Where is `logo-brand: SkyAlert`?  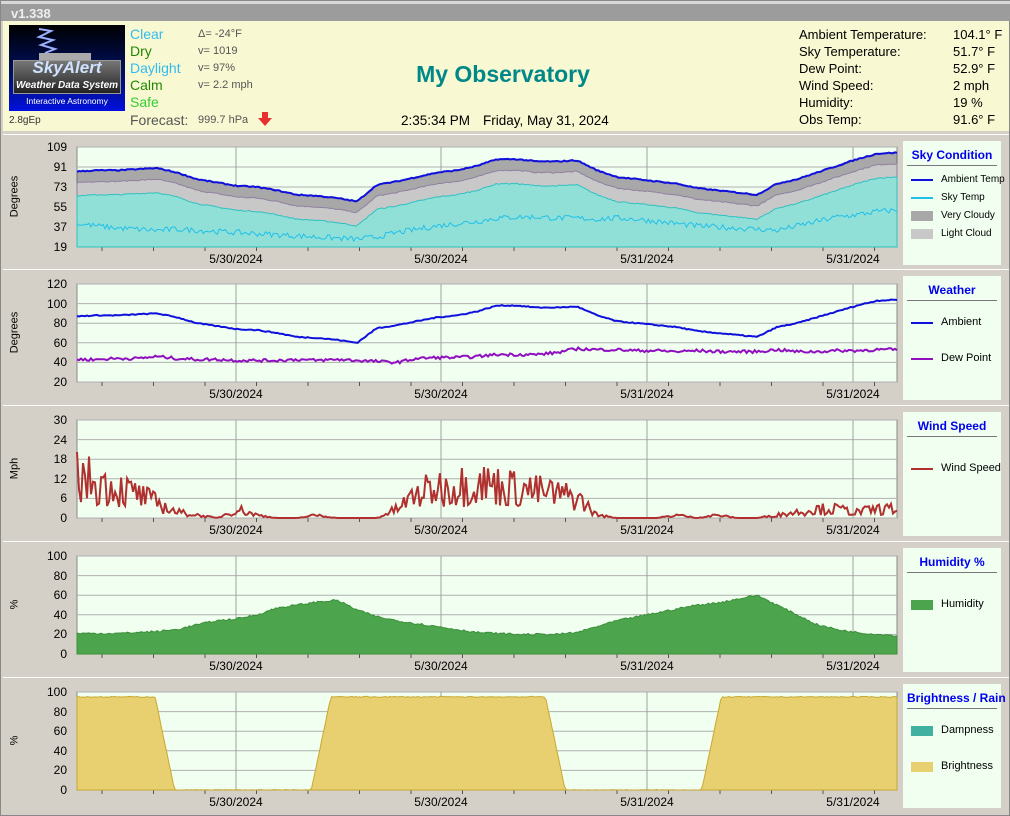 logo-brand: SkyAlert is located at coordinates (67, 67).